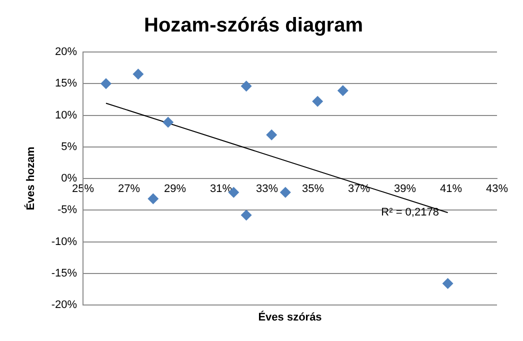 This screenshot has width=523, height=341. Describe the element at coordinates (175, 189) in the screenshot. I see `x-tick-label: 29%` at that location.